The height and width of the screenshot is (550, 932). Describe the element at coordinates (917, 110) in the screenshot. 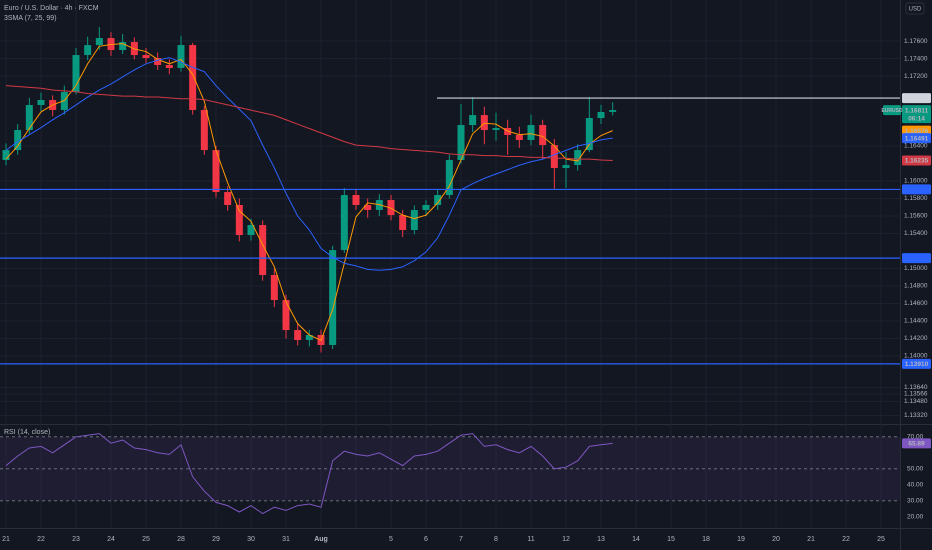

I see `last-price: 1.16811` at that location.